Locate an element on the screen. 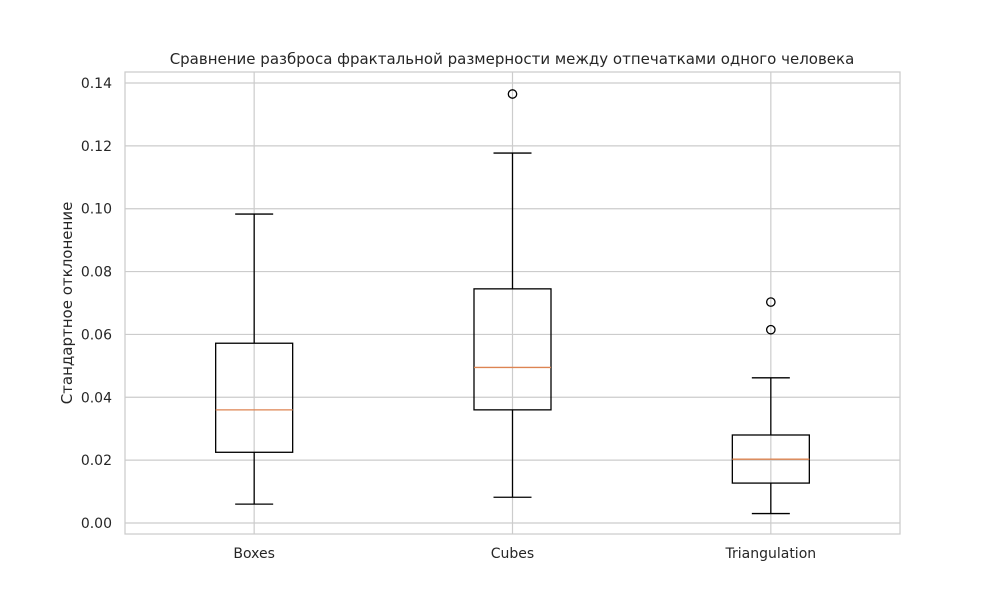 The width and height of the screenshot is (1000, 600). x-tick-labels: Boxes Cubes Triangulation is located at coordinates (524, 554).